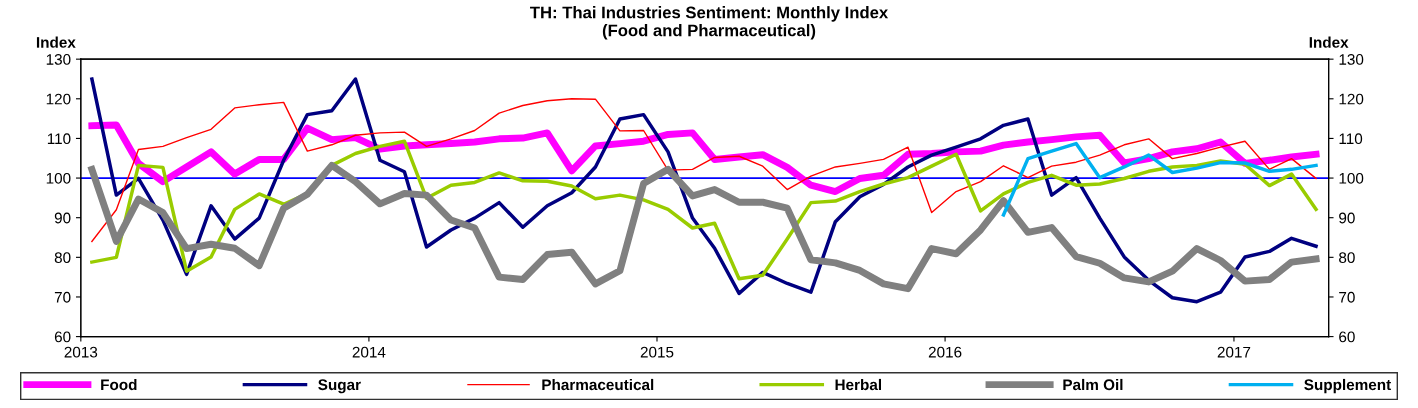 The width and height of the screenshot is (1418, 408). Describe the element at coordinates (1351, 59) in the screenshot. I see `y2-tick-label: 130` at that location.